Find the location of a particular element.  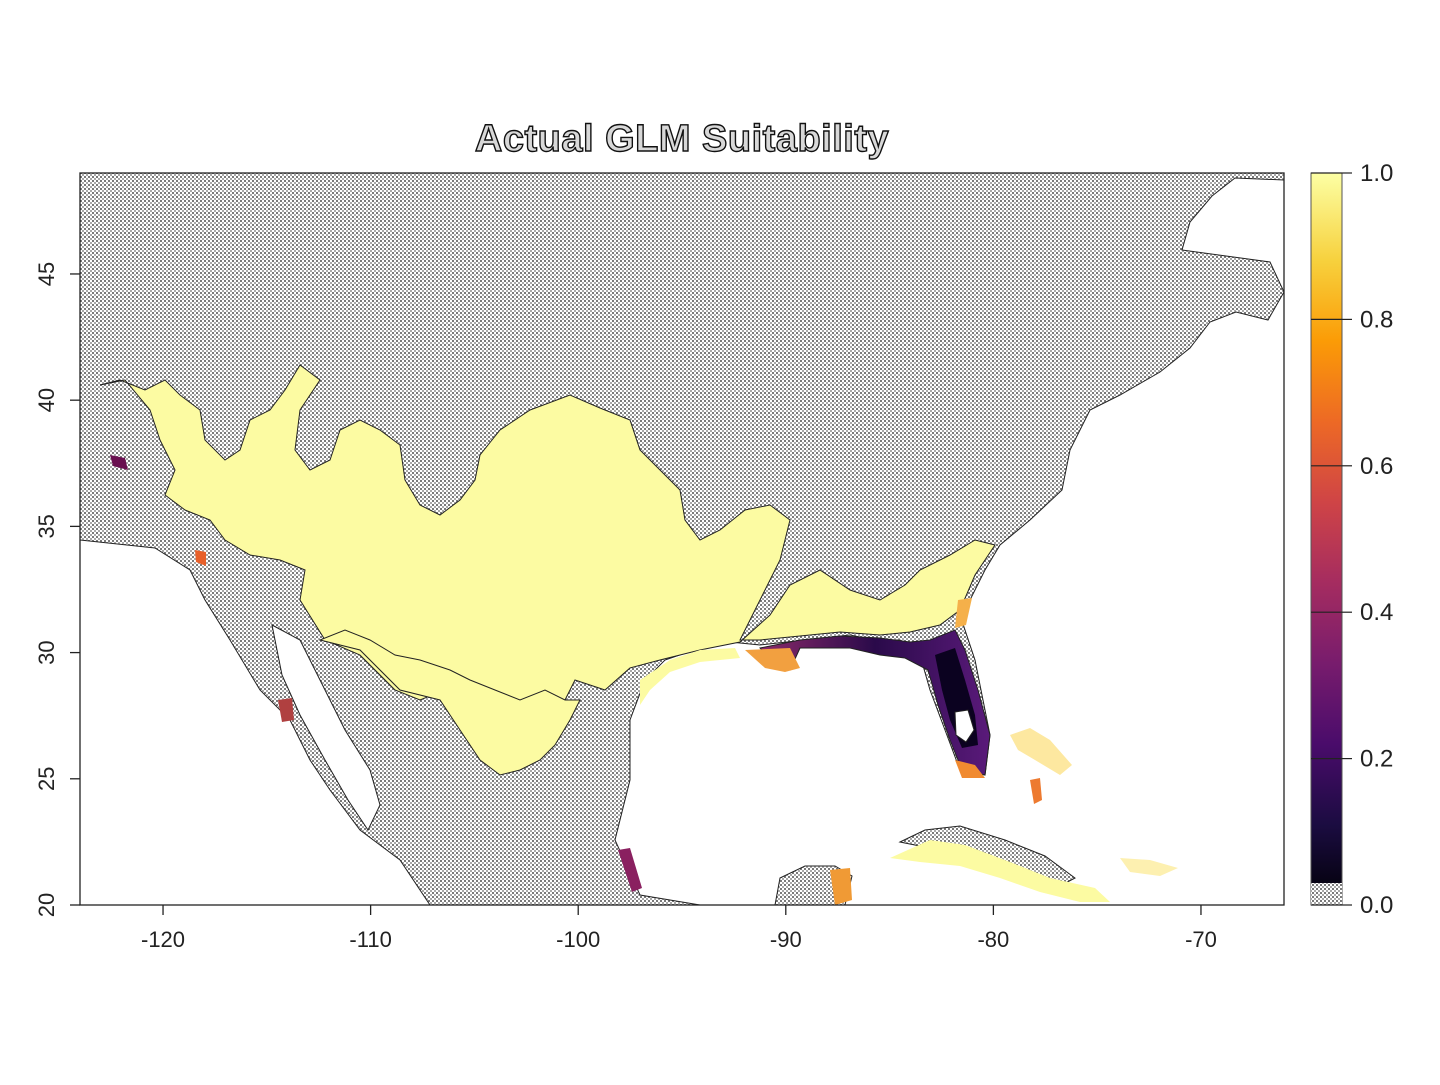

y-tick-label: 25 is located at coordinates (46, 779).